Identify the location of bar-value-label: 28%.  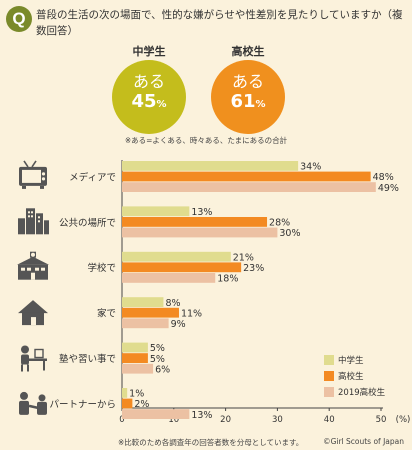
(279, 223).